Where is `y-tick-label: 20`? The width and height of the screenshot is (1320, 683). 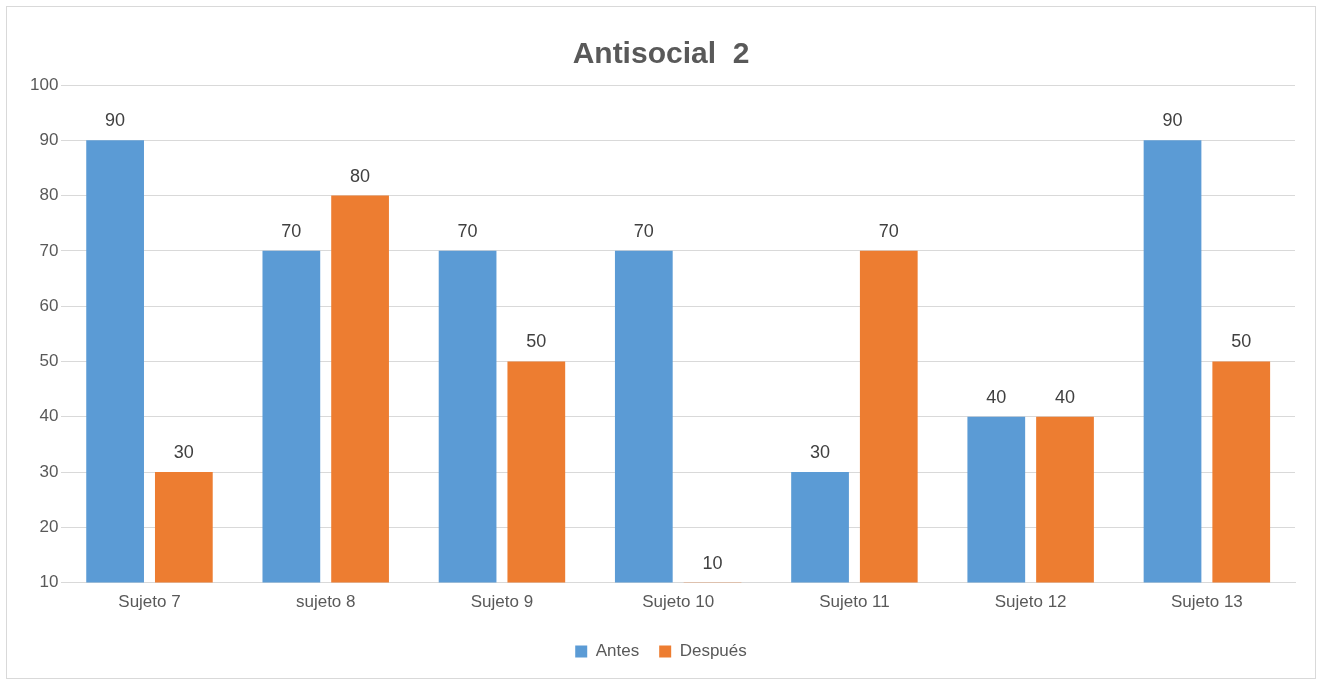 y-tick-label: 20 is located at coordinates (49, 526).